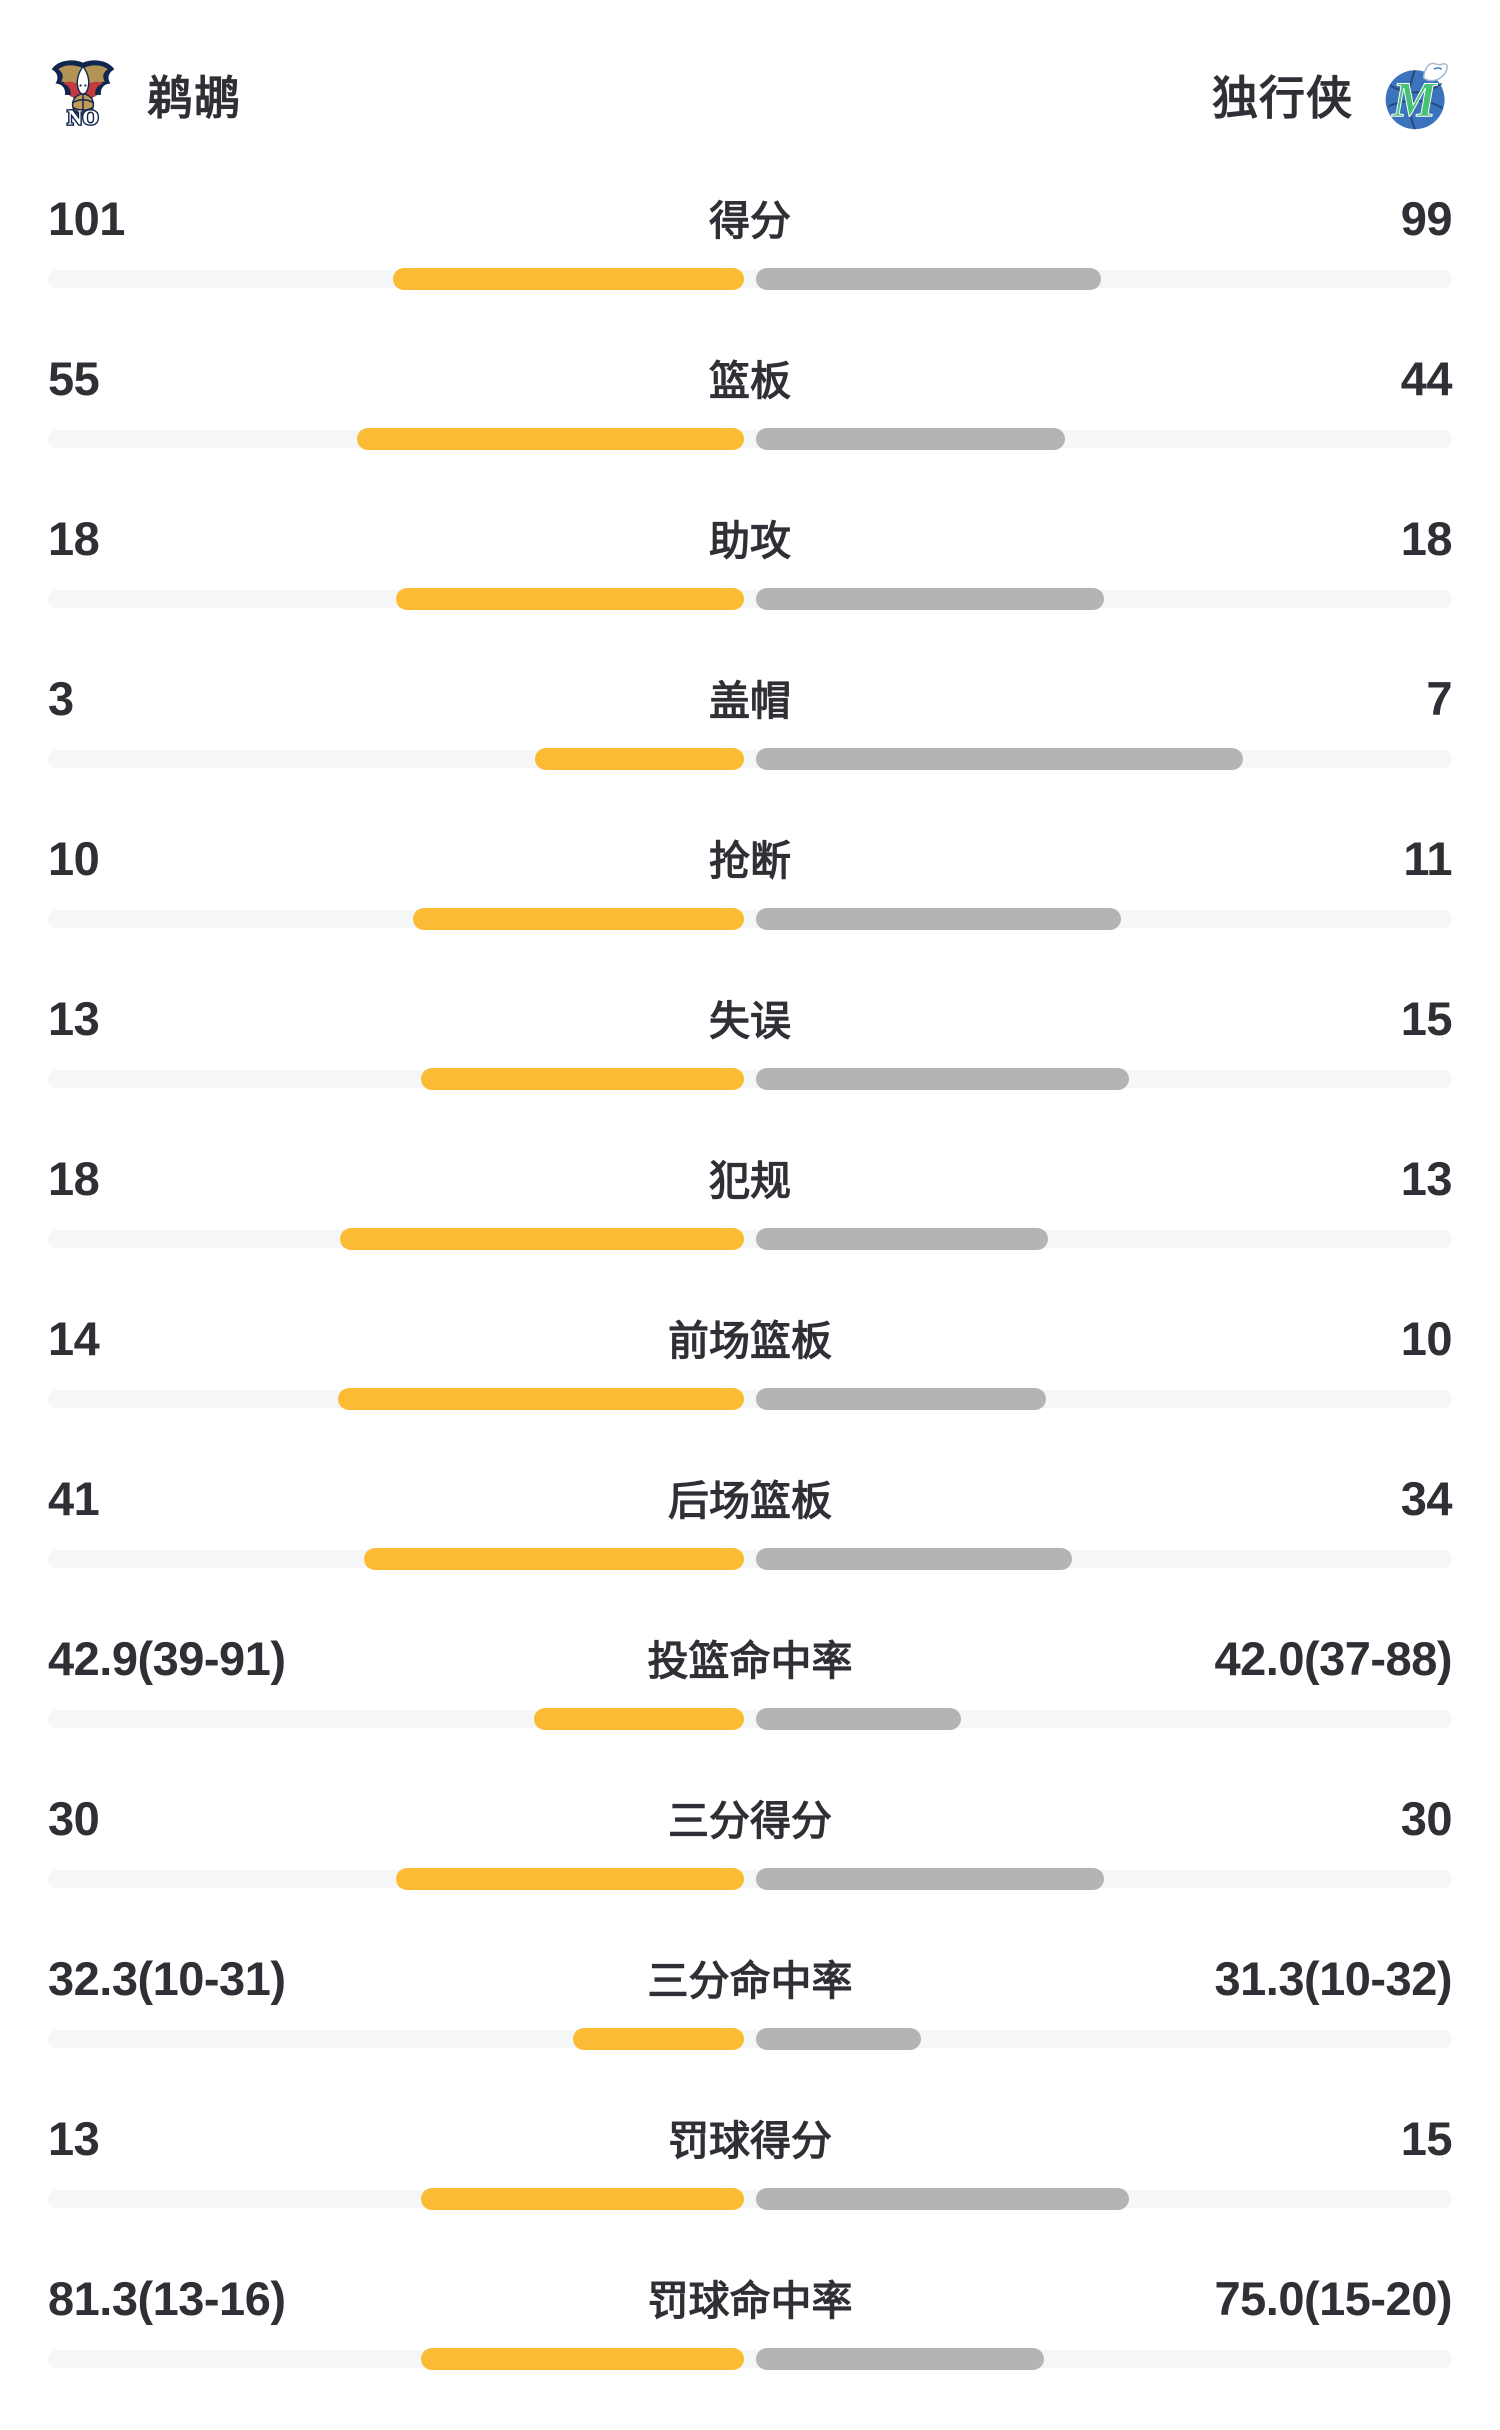 Image resolution: width=1500 pixels, height=2430 pixels. I want to click on left-team-name: 鹈鹕, so click(194, 98).